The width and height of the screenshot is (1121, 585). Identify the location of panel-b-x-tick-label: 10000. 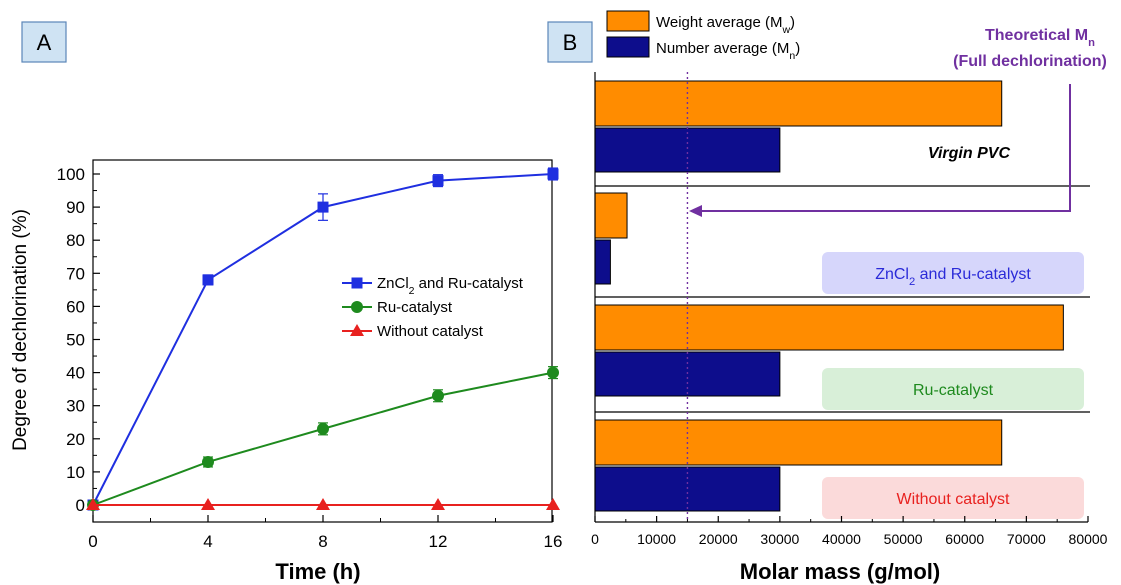
(656, 539).